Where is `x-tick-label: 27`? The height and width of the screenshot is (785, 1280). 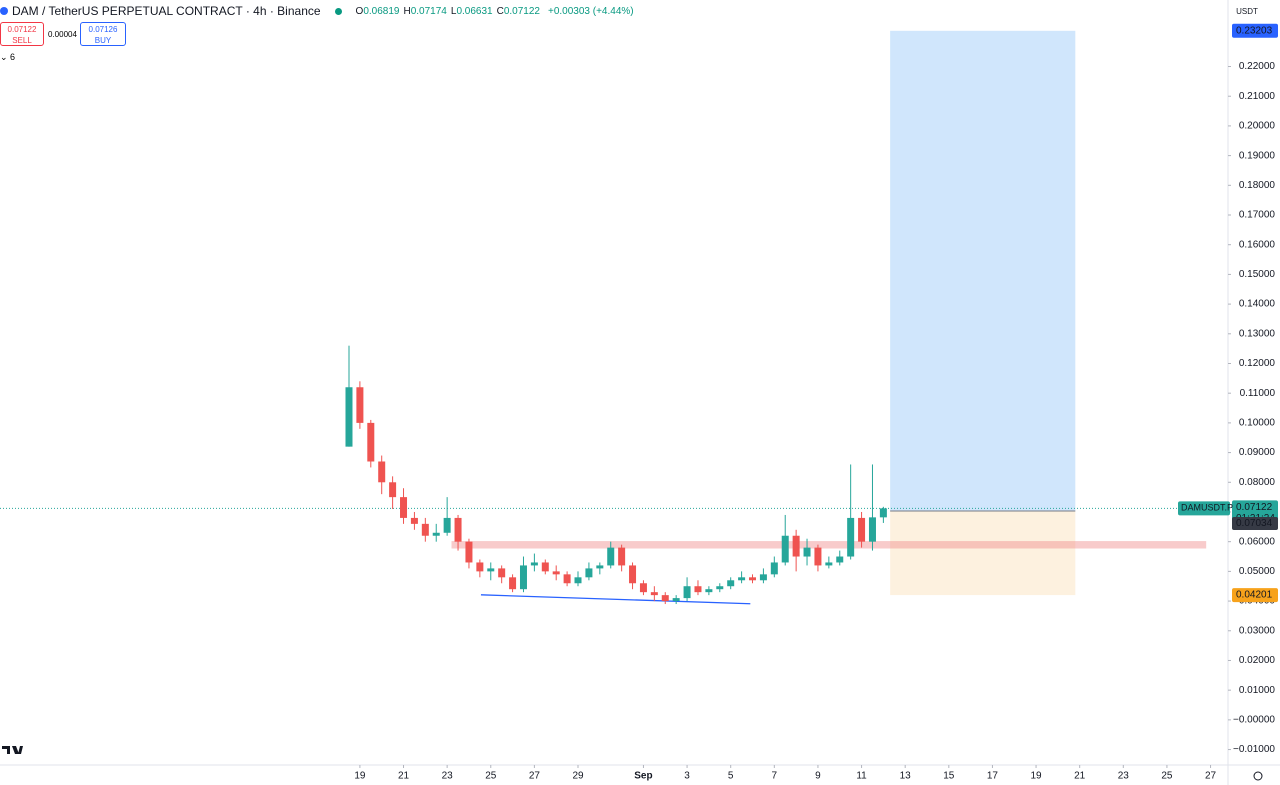 x-tick-label: 27 is located at coordinates (535, 776).